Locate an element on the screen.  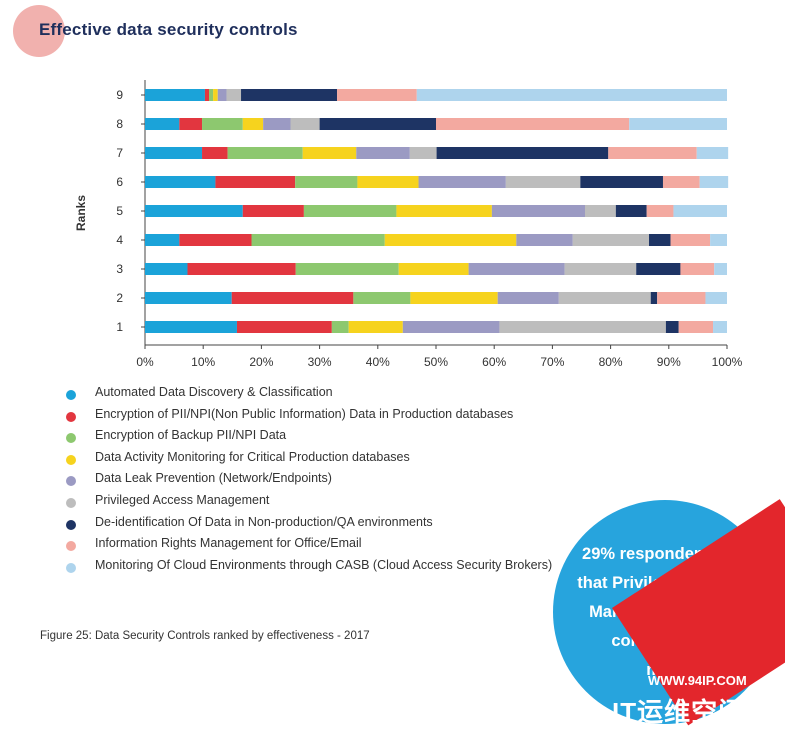
x-tick-label: 0% is located at coordinates (145, 362).